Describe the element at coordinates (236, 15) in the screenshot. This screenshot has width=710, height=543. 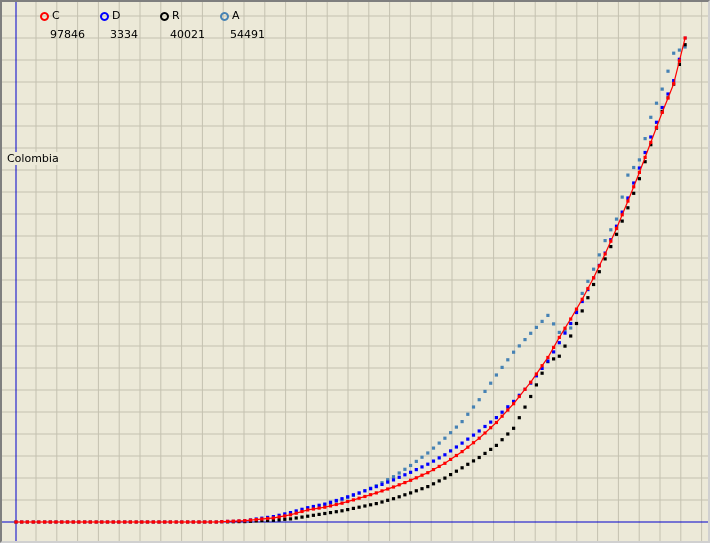
I see `legend-label-a: A` at that location.